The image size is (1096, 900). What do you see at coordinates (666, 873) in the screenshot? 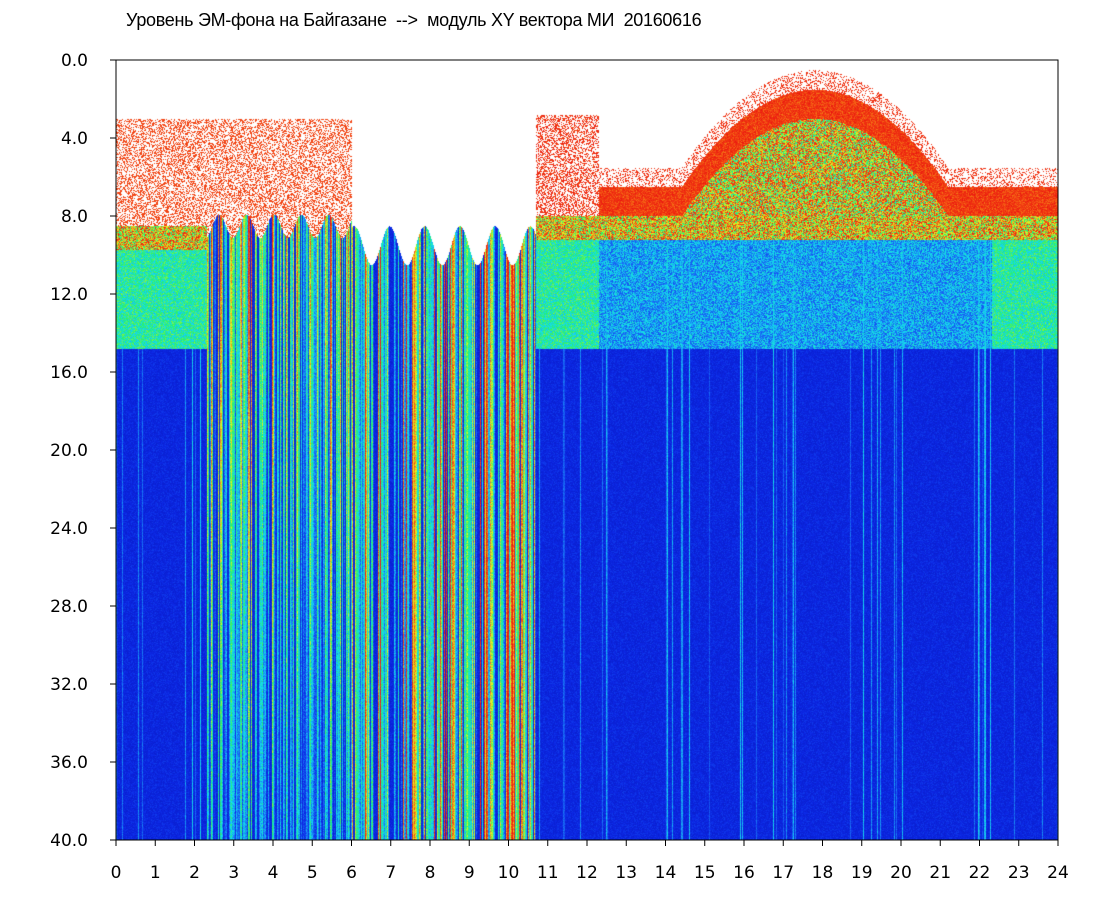
I see `x-tick-label: 14` at bounding box center [666, 873].